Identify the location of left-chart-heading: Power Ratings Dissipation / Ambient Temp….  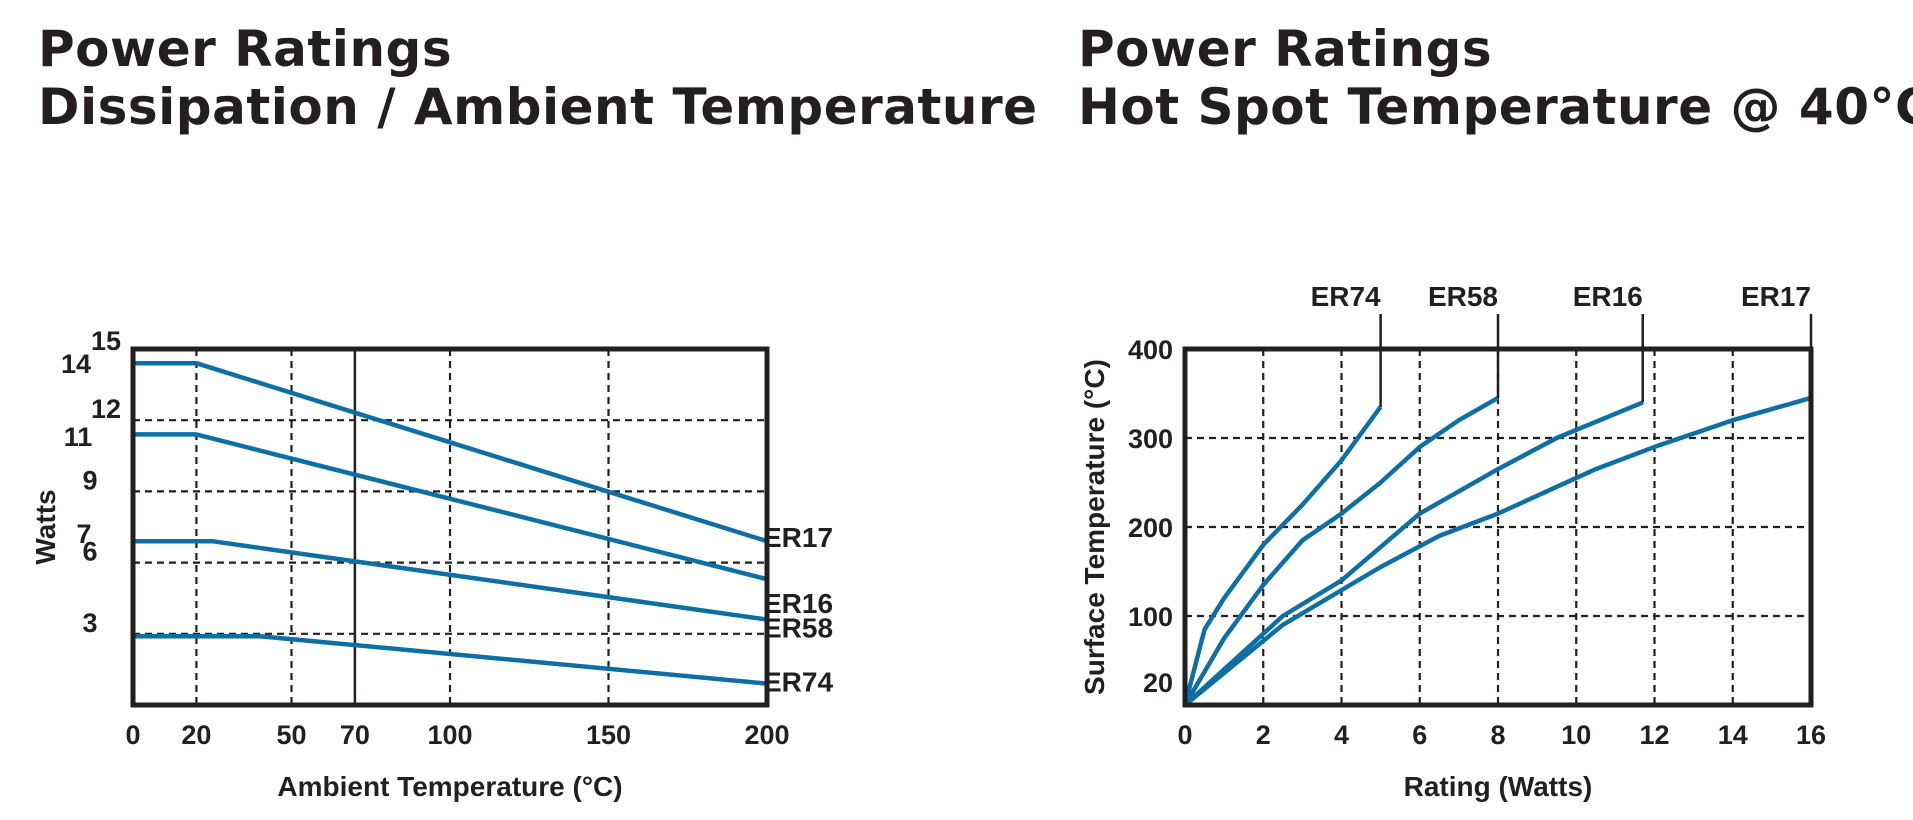
(538, 78).